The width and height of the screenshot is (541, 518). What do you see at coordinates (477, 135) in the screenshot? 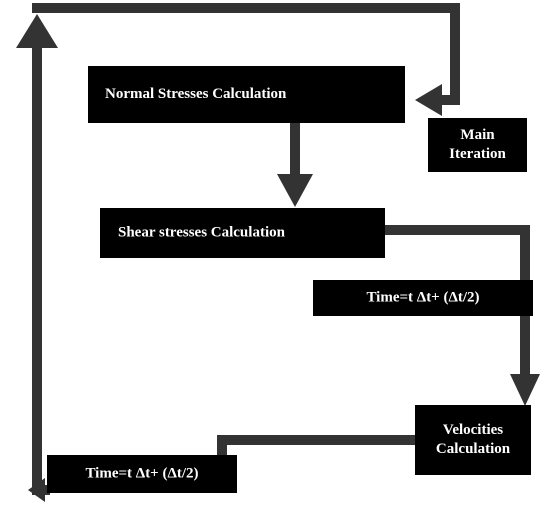
I see `node-label: Main` at bounding box center [477, 135].